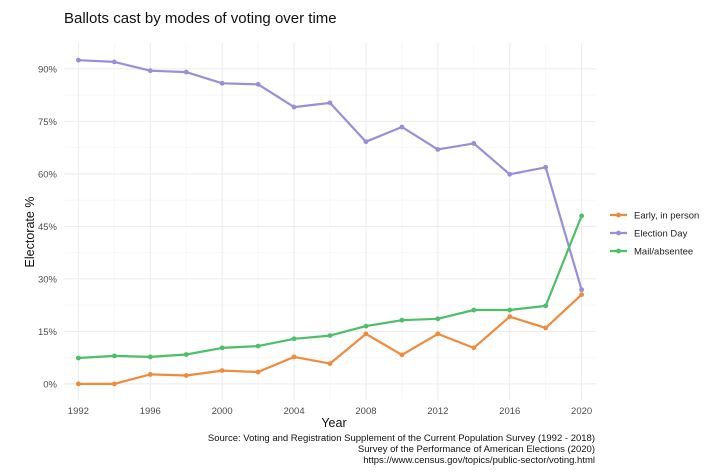 The height and width of the screenshot is (474, 708). What do you see at coordinates (661, 234) in the screenshot?
I see `legend-label: Election Day` at bounding box center [661, 234].